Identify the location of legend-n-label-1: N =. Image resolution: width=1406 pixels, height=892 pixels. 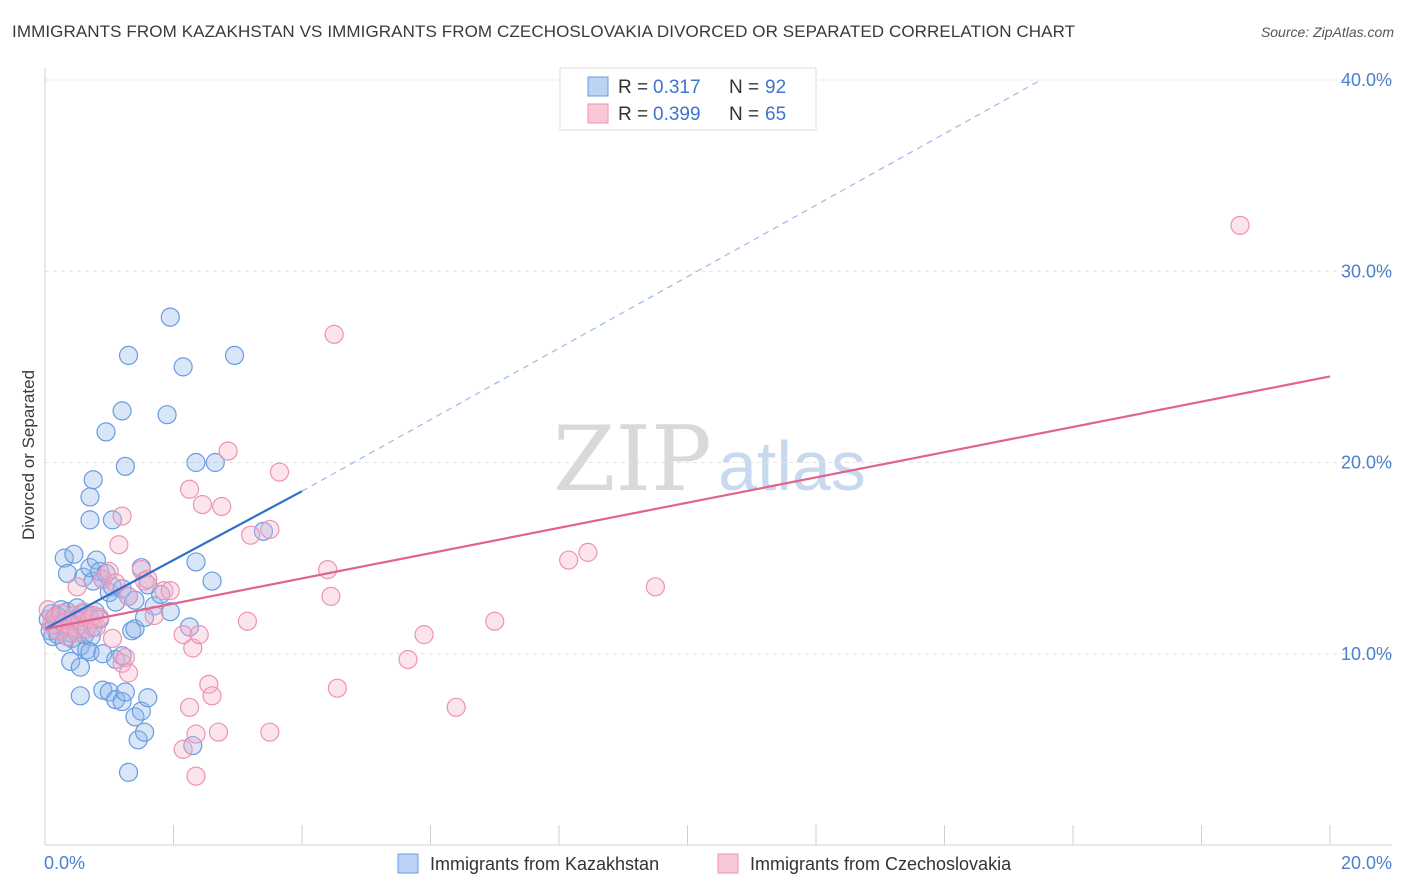
(744, 87).